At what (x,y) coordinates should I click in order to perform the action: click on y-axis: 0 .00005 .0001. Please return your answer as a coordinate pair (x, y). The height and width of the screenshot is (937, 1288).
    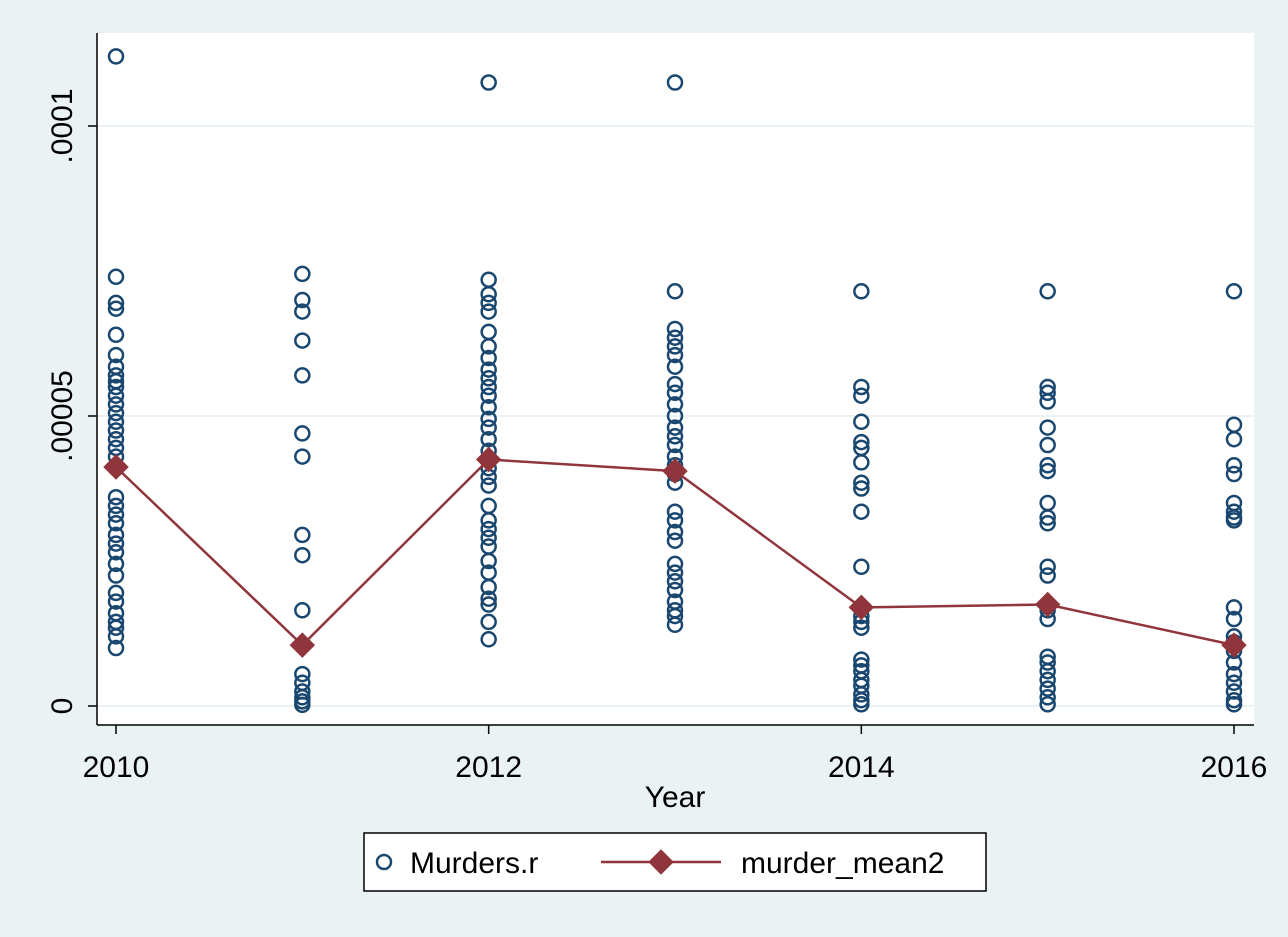
    Looking at the image, I should click on (72, 379).